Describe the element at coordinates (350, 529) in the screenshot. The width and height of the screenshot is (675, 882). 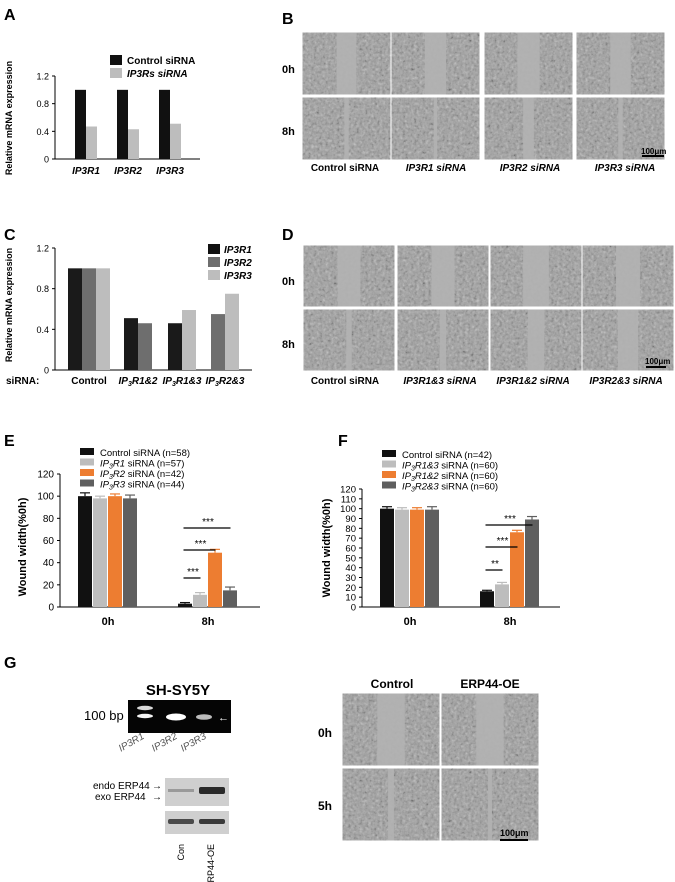
I see `chart-f-ytick-label: 80` at that location.